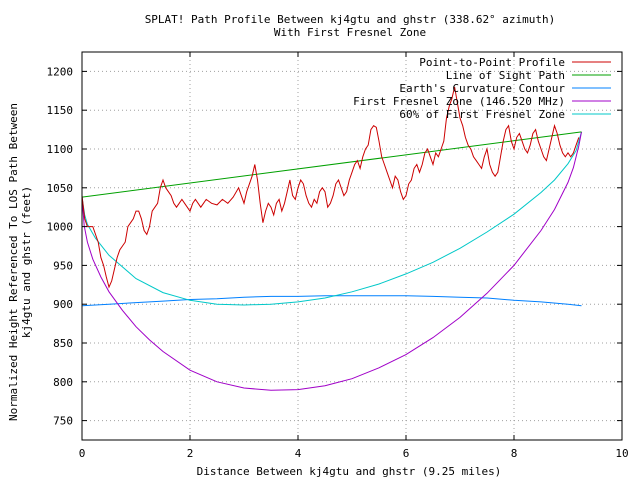 The width and height of the screenshot is (640, 480). Describe the element at coordinates (621, 453) in the screenshot. I see `x-tick-label: 10` at that location.